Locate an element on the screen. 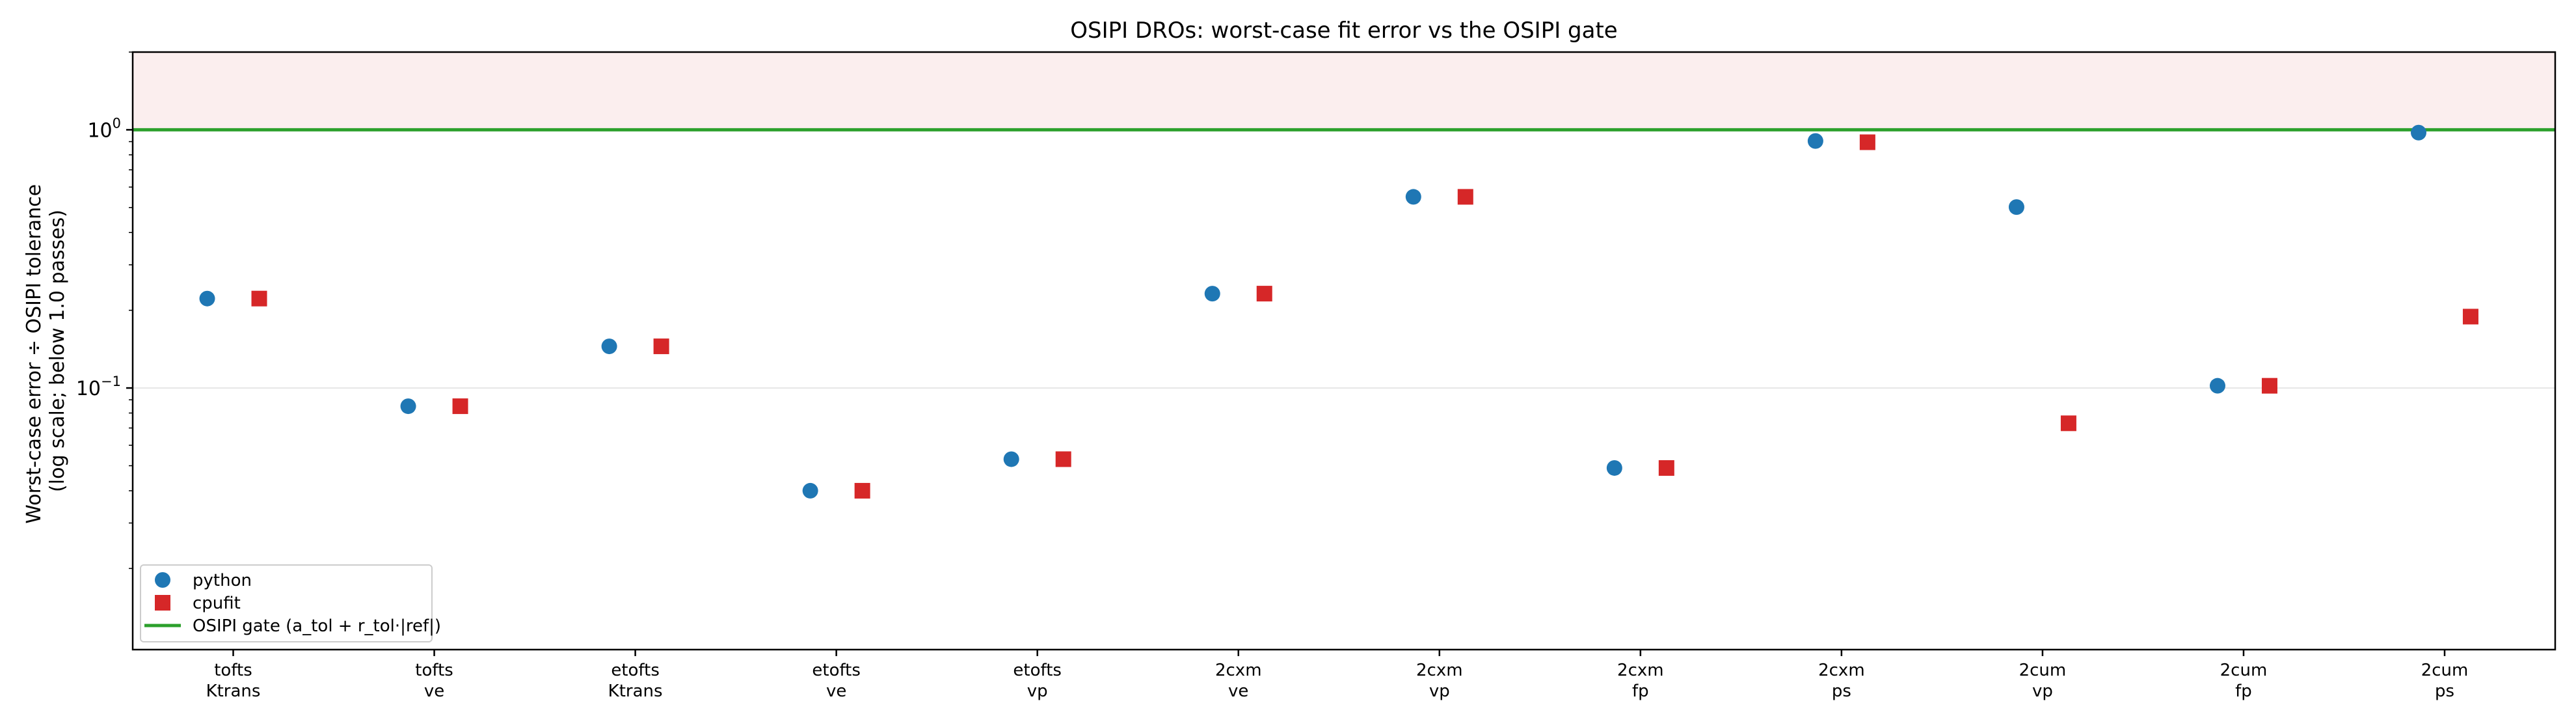 The image size is (2576, 716). y-axis-label-line-2: (log scale; below 1.0 passes) is located at coordinates (58, 351).